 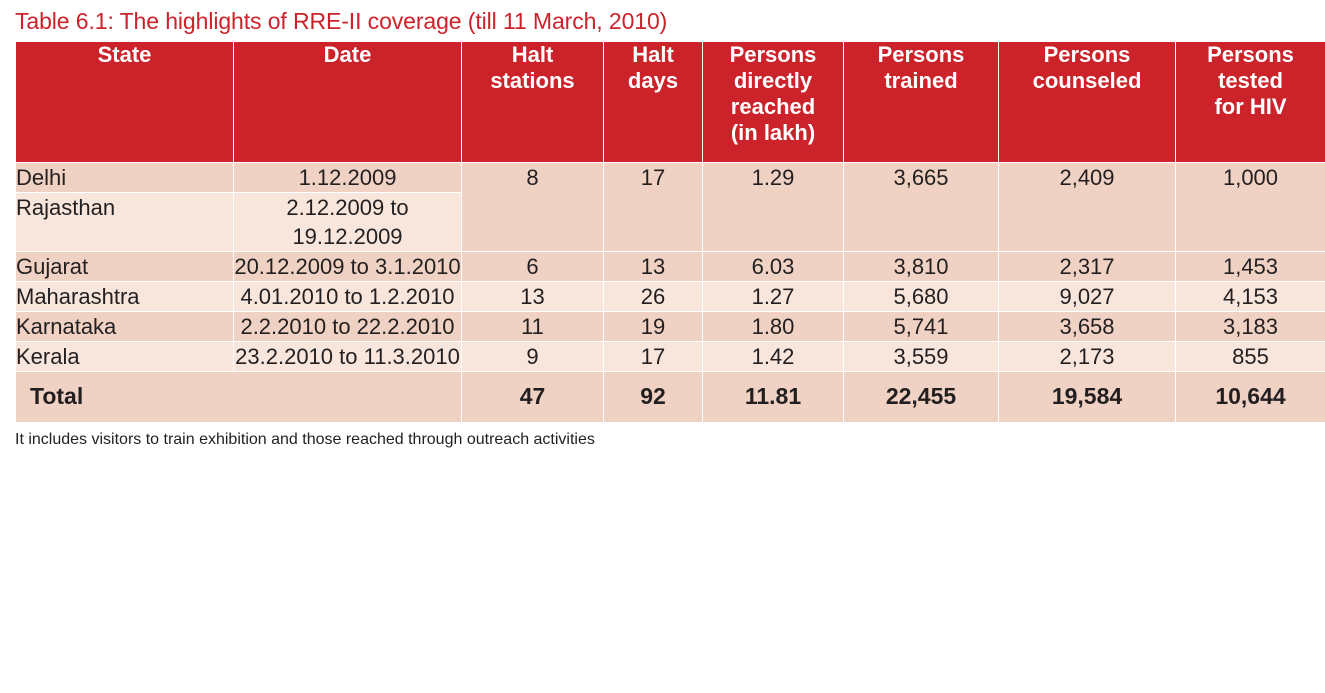 What do you see at coordinates (1087, 207) in the screenshot?
I see `cell-persons-counseled: 2,409` at bounding box center [1087, 207].